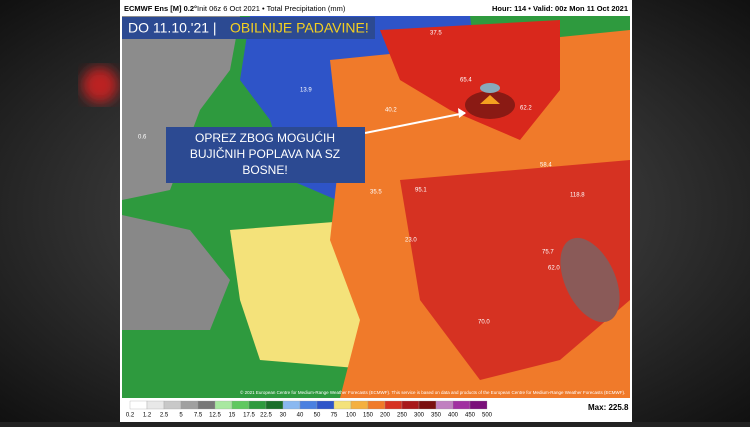 The height and width of the screenshot is (427, 750). What do you see at coordinates (453, 416) in the screenshot?
I see `legend-label: 400` at bounding box center [453, 416].